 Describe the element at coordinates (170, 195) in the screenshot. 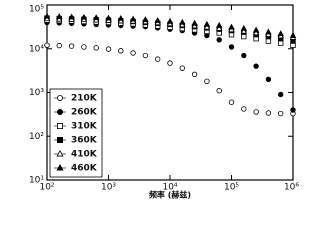

I see `x-axis-title: 频率 (赫兹)` at that location.